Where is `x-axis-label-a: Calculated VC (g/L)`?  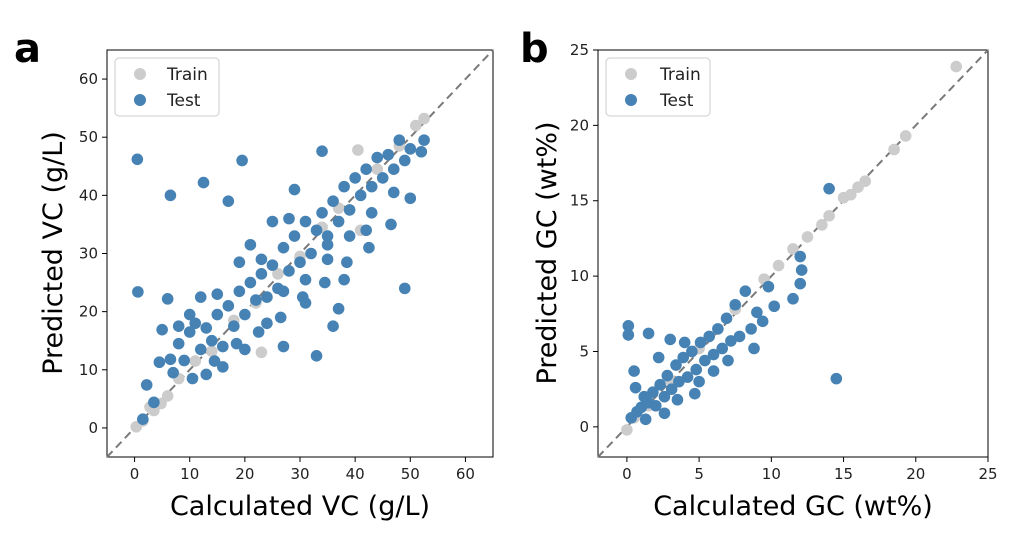
x-axis-label-a: Calculated VC (g/L) is located at coordinates (300, 506).